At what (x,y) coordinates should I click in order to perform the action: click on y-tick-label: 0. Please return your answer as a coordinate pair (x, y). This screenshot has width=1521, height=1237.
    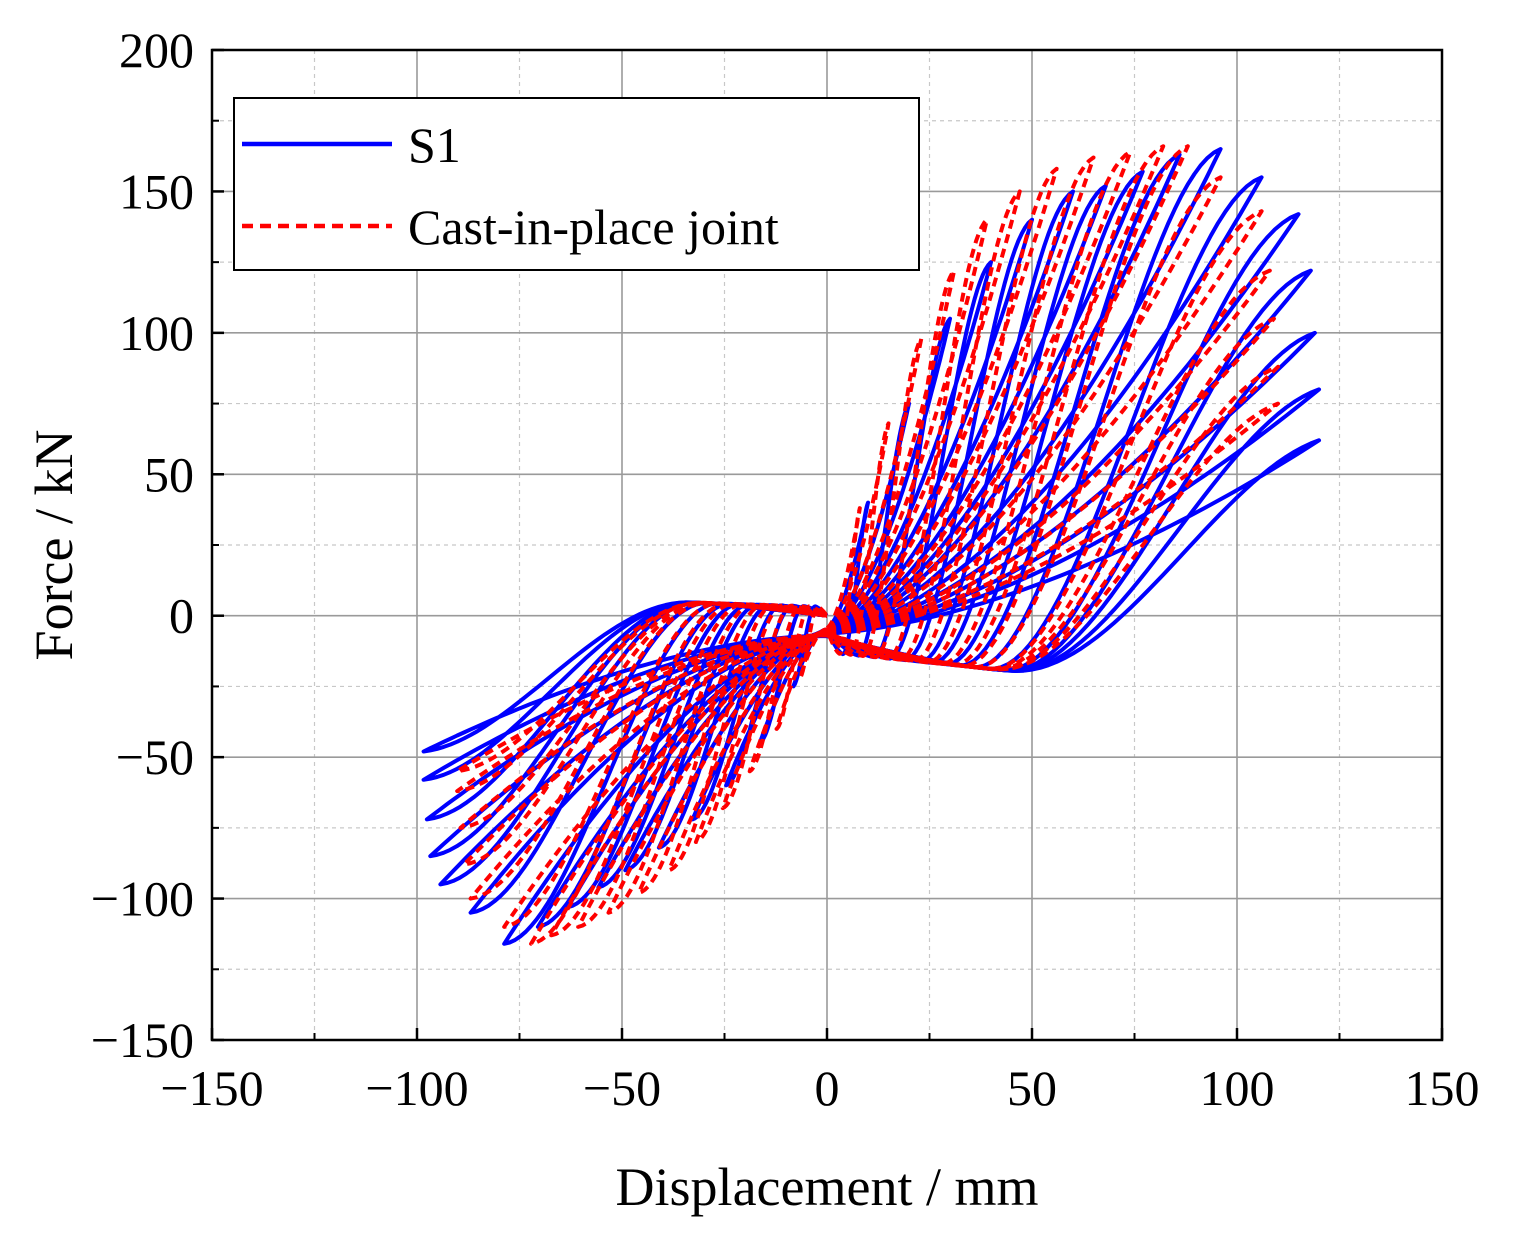
    Looking at the image, I should click on (181, 616).